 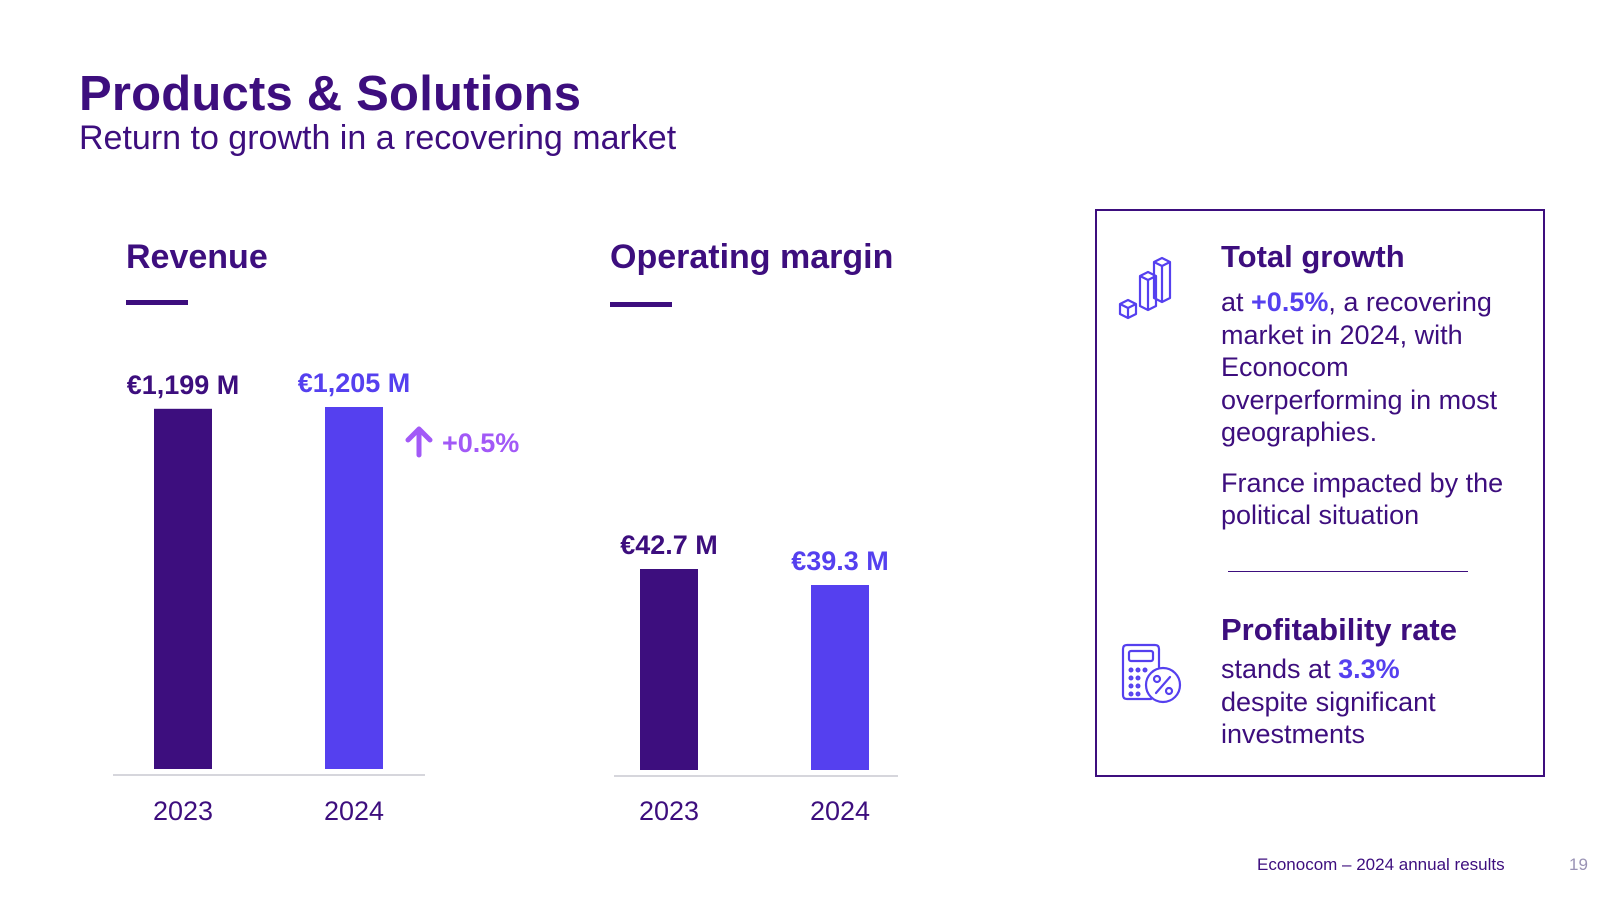 I want to click on operating-margin-bar-2024, so click(x=840, y=677).